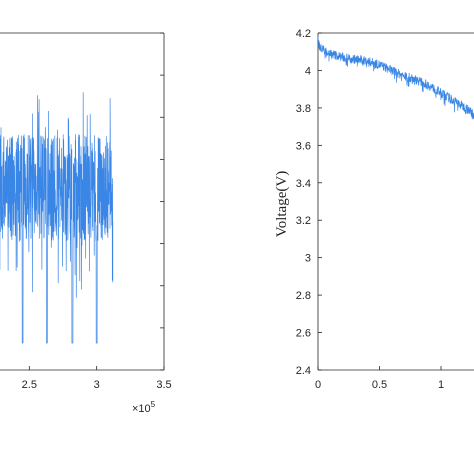 The height and width of the screenshot is (474, 474). I want to click on right-y-tick-label: 3.6, so click(303, 146).